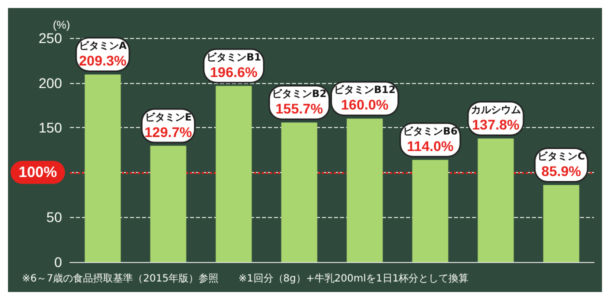  What do you see at coordinates (300, 108) in the screenshot?
I see `data-label: 155.7%` at bounding box center [300, 108].